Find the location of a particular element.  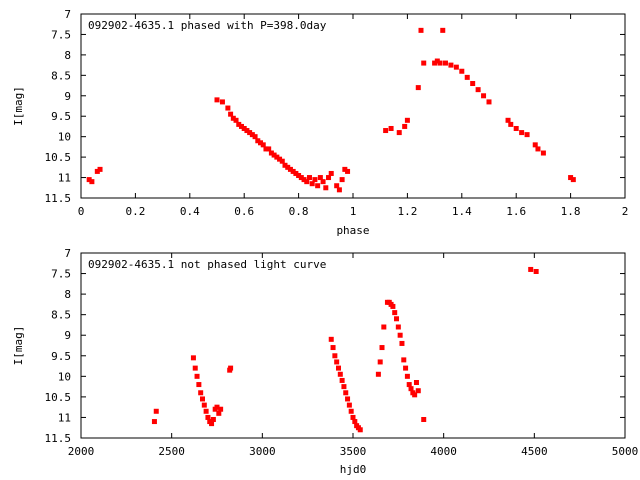

x-tick-label: 0.8 is located at coordinates (299, 211).